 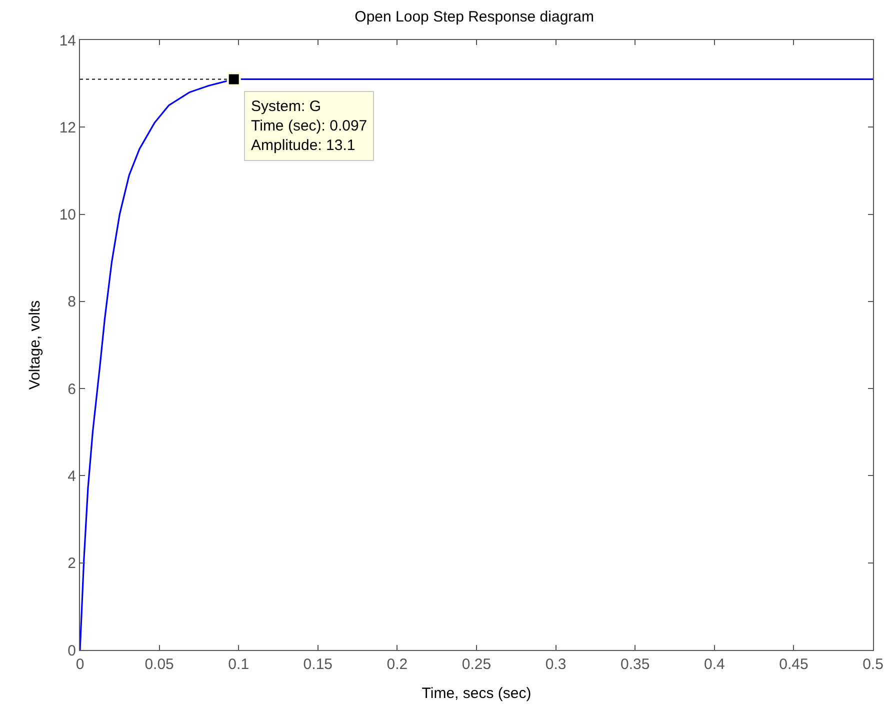 I want to click on y-tick-label: 6, so click(x=72, y=389).